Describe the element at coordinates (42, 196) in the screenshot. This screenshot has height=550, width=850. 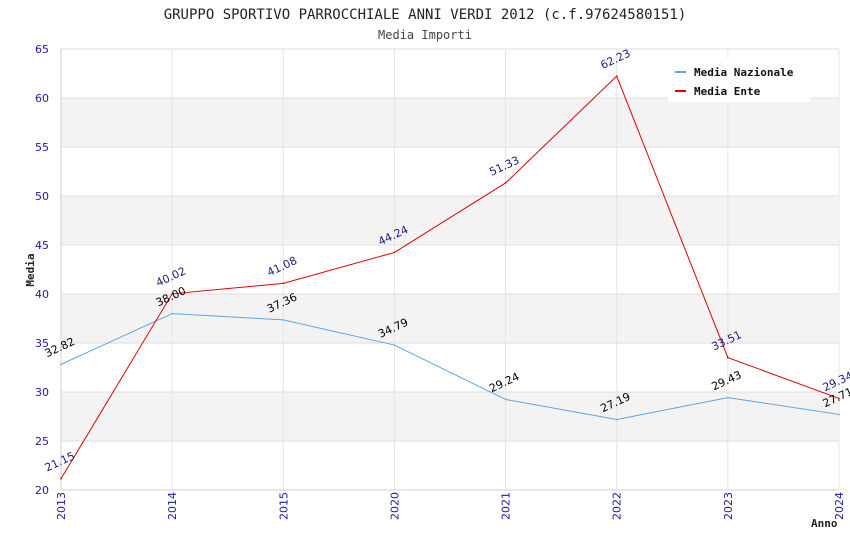
I see `y-tick-label: 50` at that location.